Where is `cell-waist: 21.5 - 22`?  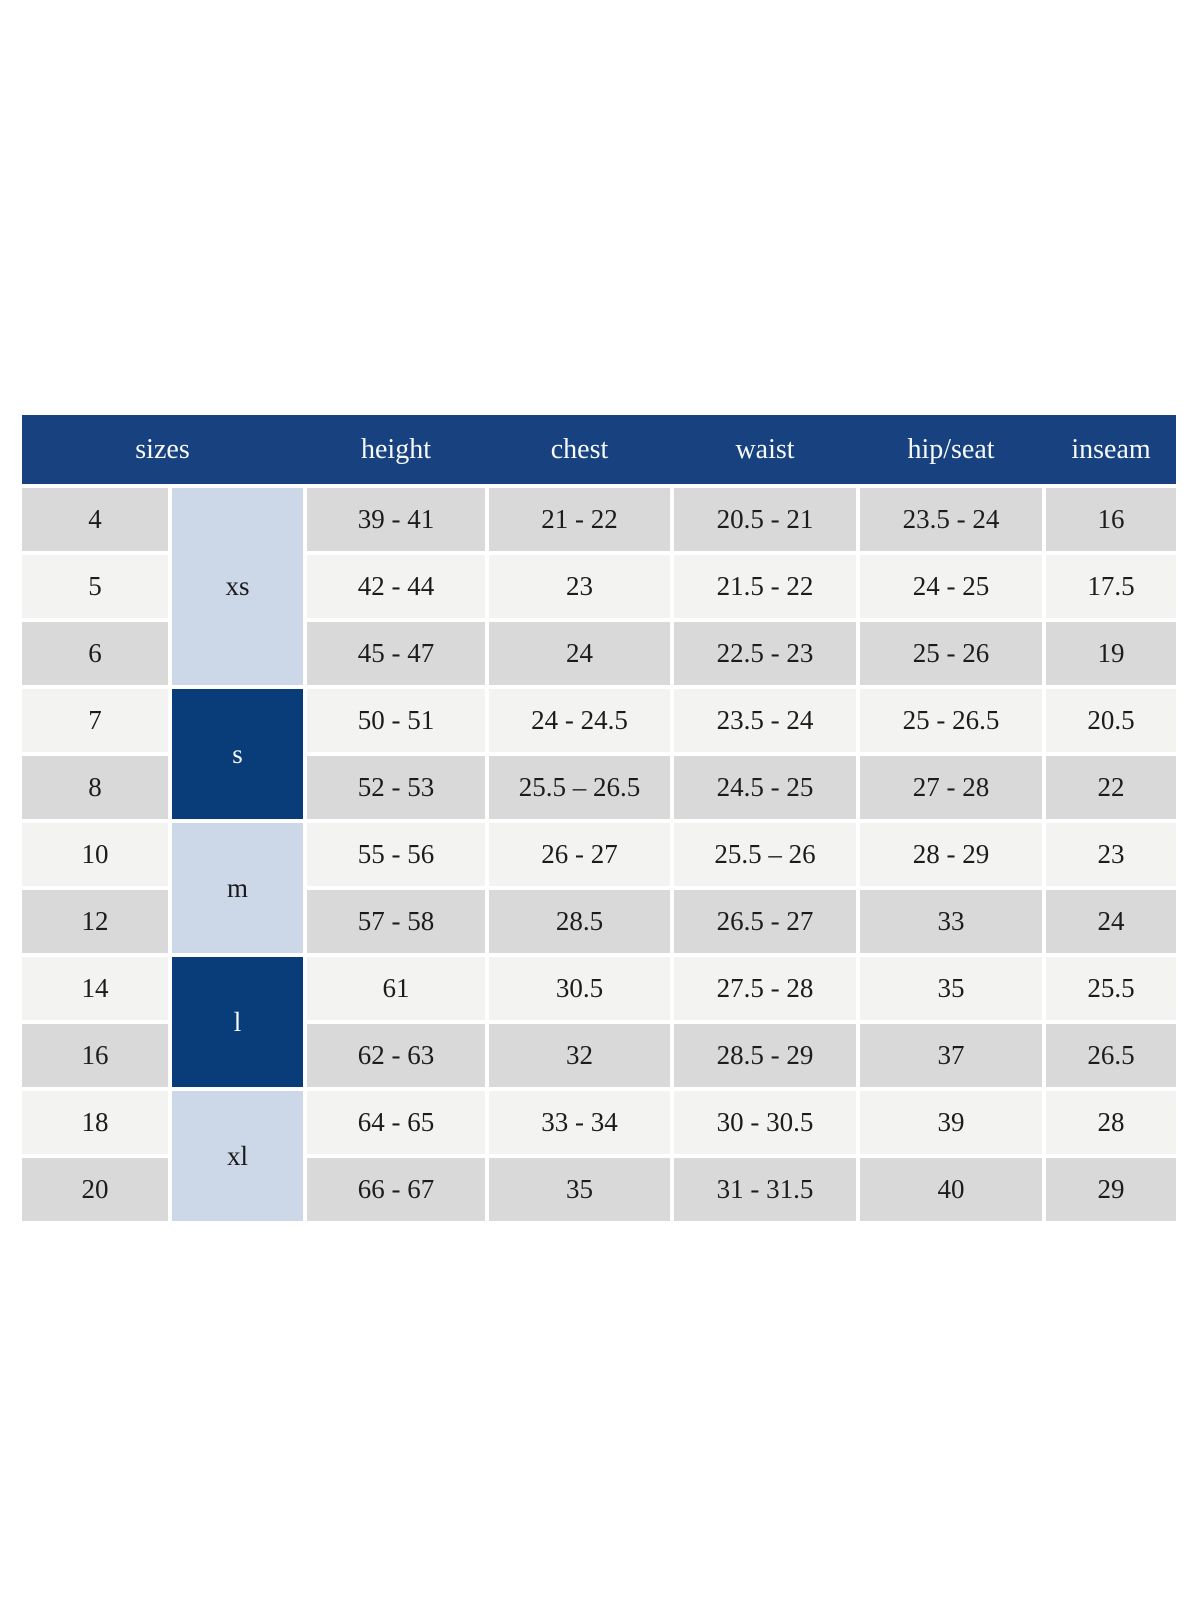
cell-waist: 21.5 - 22 is located at coordinates (765, 586).